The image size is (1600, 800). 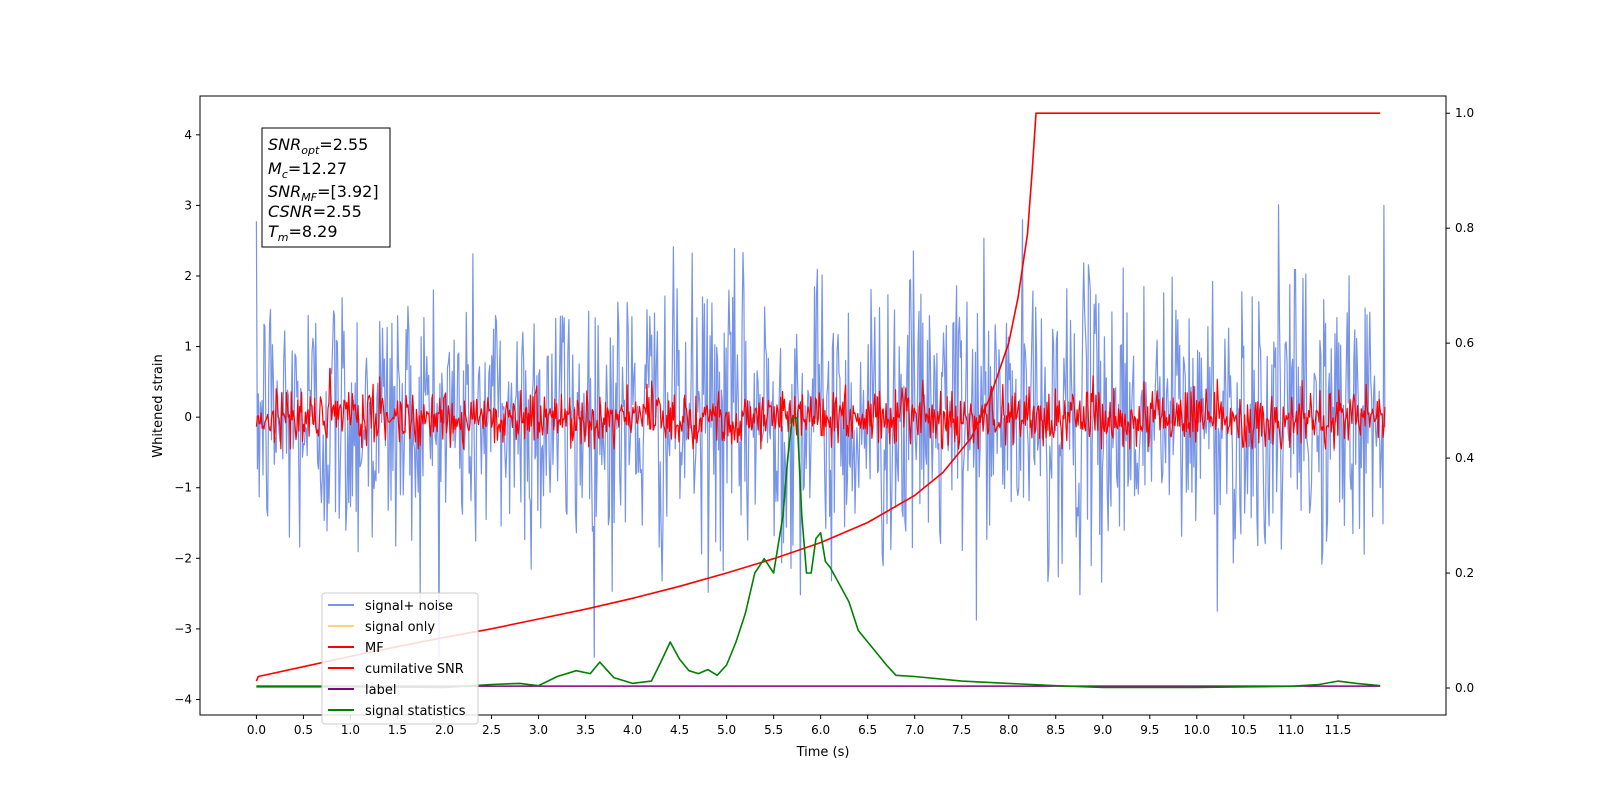 What do you see at coordinates (1102, 730) in the screenshot?
I see `x-tick-label: 9.0` at bounding box center [1102, 730].